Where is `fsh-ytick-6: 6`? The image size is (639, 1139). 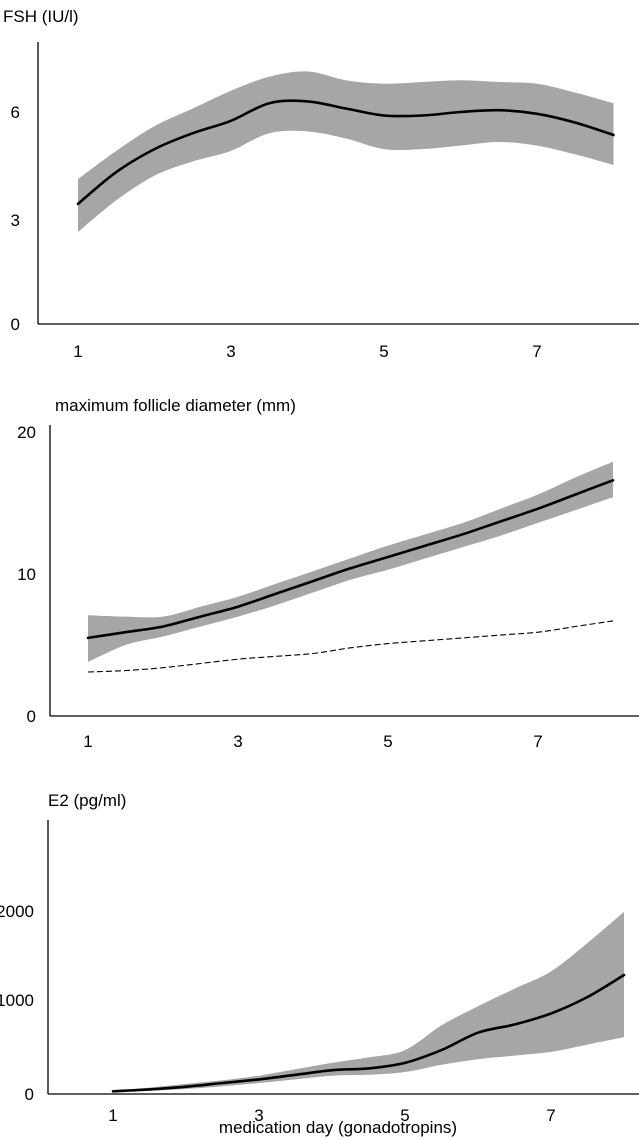 fsh-ytick-6: 6 is located at coordinates (15, 112).